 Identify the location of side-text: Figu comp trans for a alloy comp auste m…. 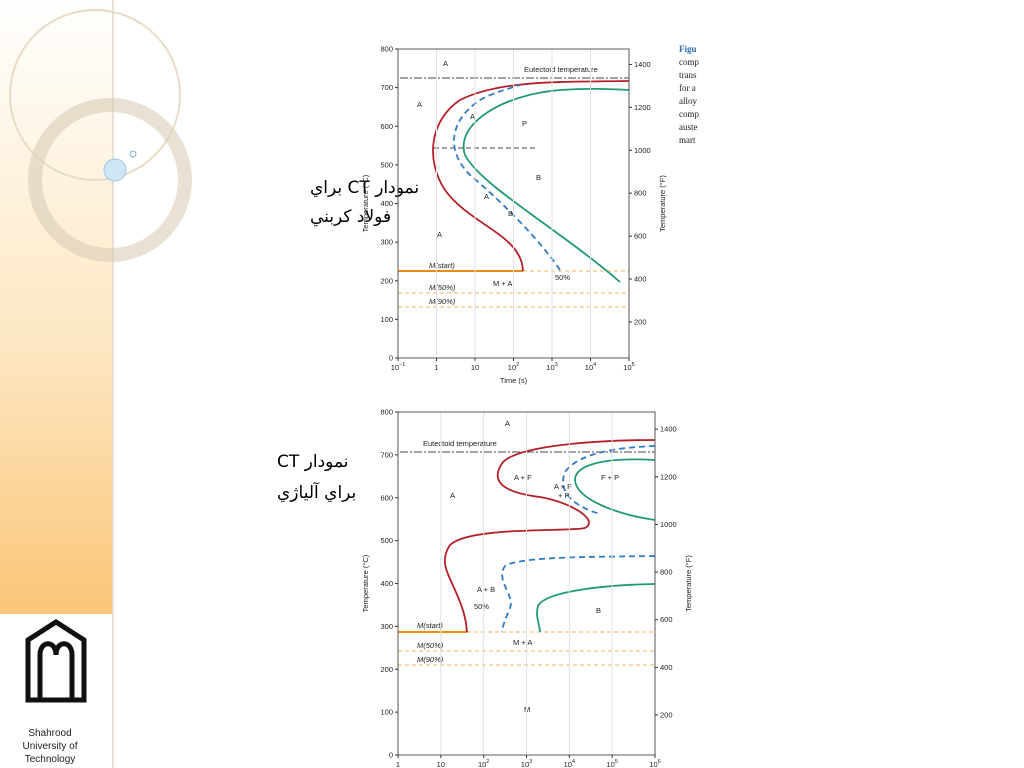
(689, 94).